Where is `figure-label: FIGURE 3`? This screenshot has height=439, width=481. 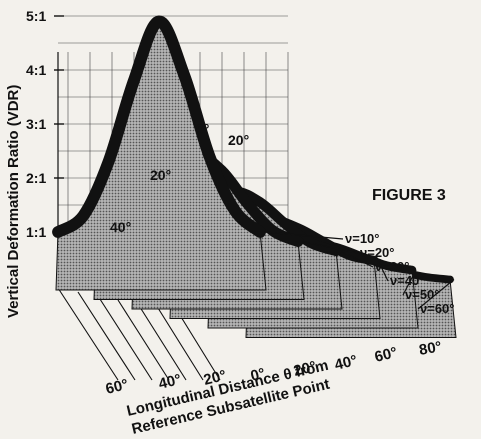 figure-label: FIGURE 3 is located at coordinates (409, 195).